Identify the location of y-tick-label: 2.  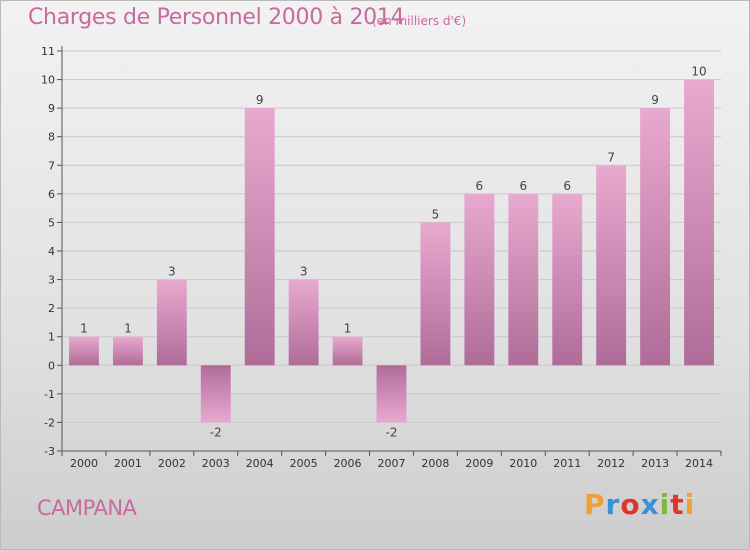
(51, 308).